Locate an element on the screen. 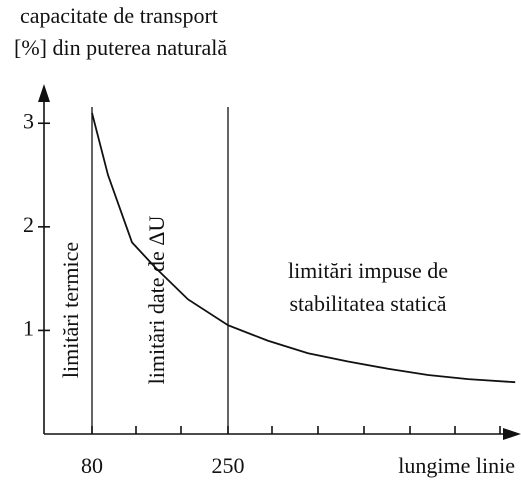 This screenshot has width=521, height=484. x-arrow is located at coordinates (512, 434).